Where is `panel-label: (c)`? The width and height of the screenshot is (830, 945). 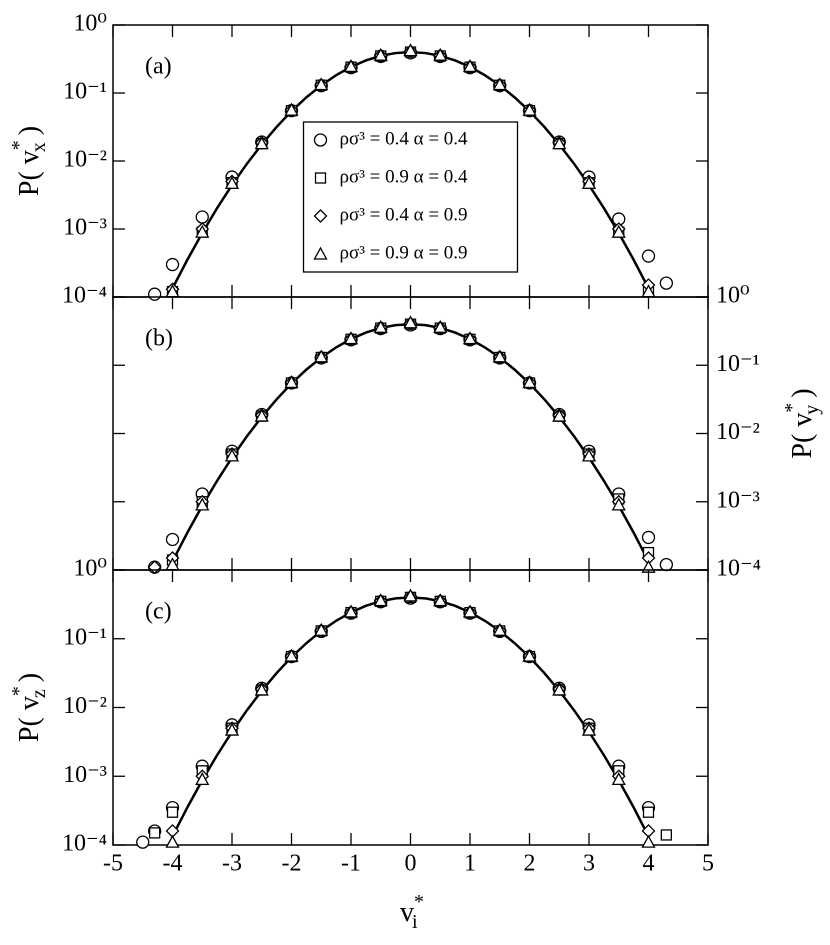 panel-label: (c) is located at coordinates (158, 612).